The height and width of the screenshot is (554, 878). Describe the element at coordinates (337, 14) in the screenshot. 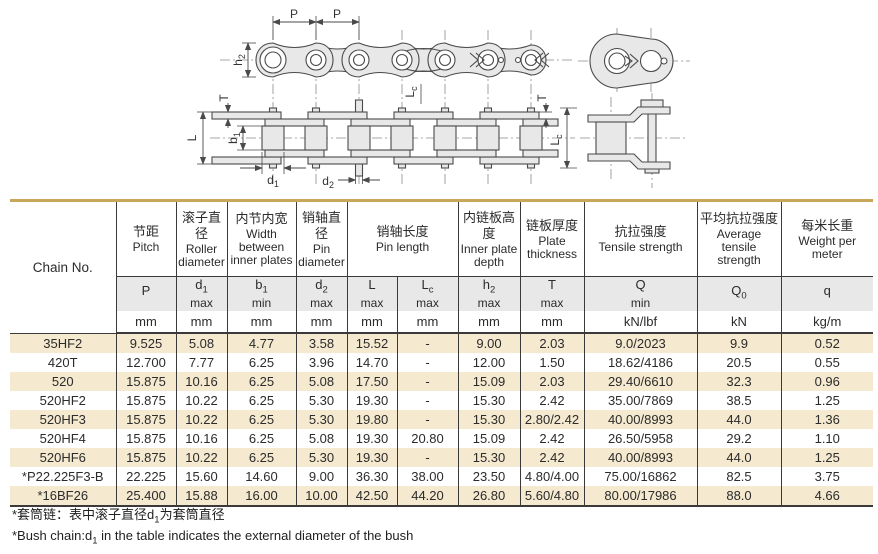

I see `dim-label-p2: P` at that location.